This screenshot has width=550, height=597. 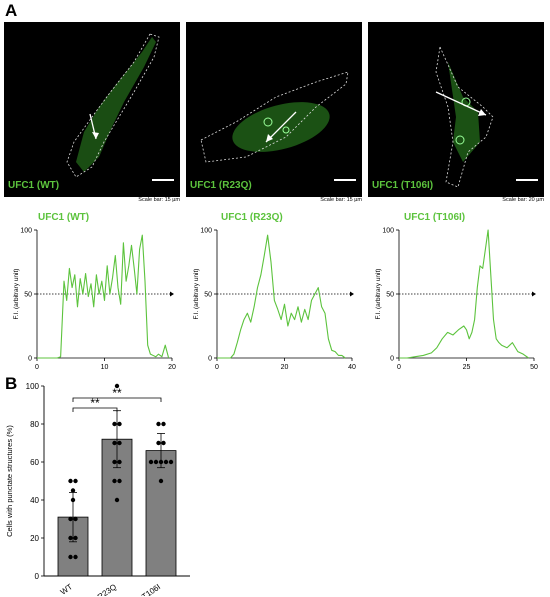 I want to click on chart-title-r23q: UFC1 (R23Q), so click(x=252, y=217).